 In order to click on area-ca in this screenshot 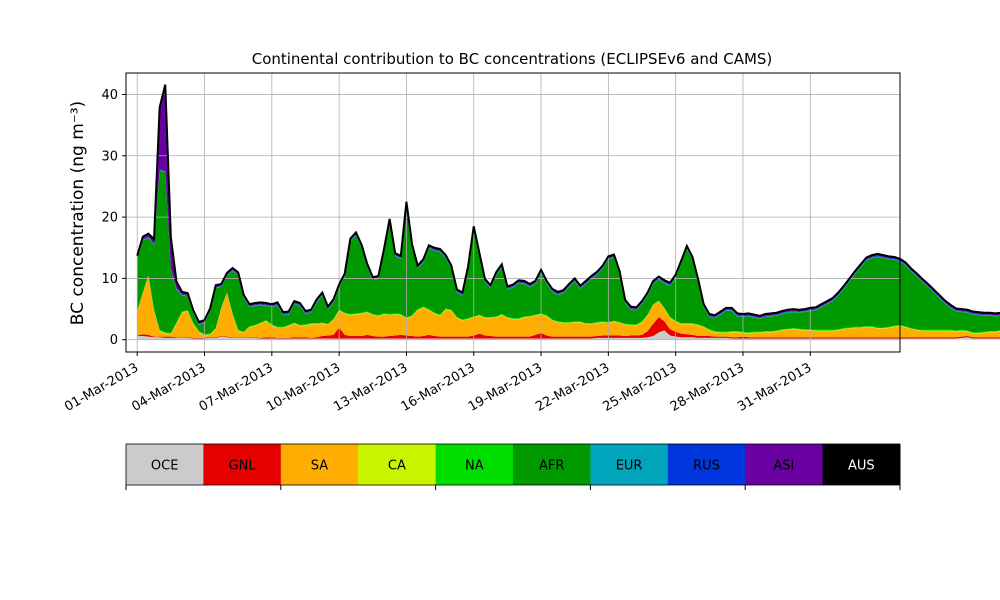, I will do `click(568, 305)`.